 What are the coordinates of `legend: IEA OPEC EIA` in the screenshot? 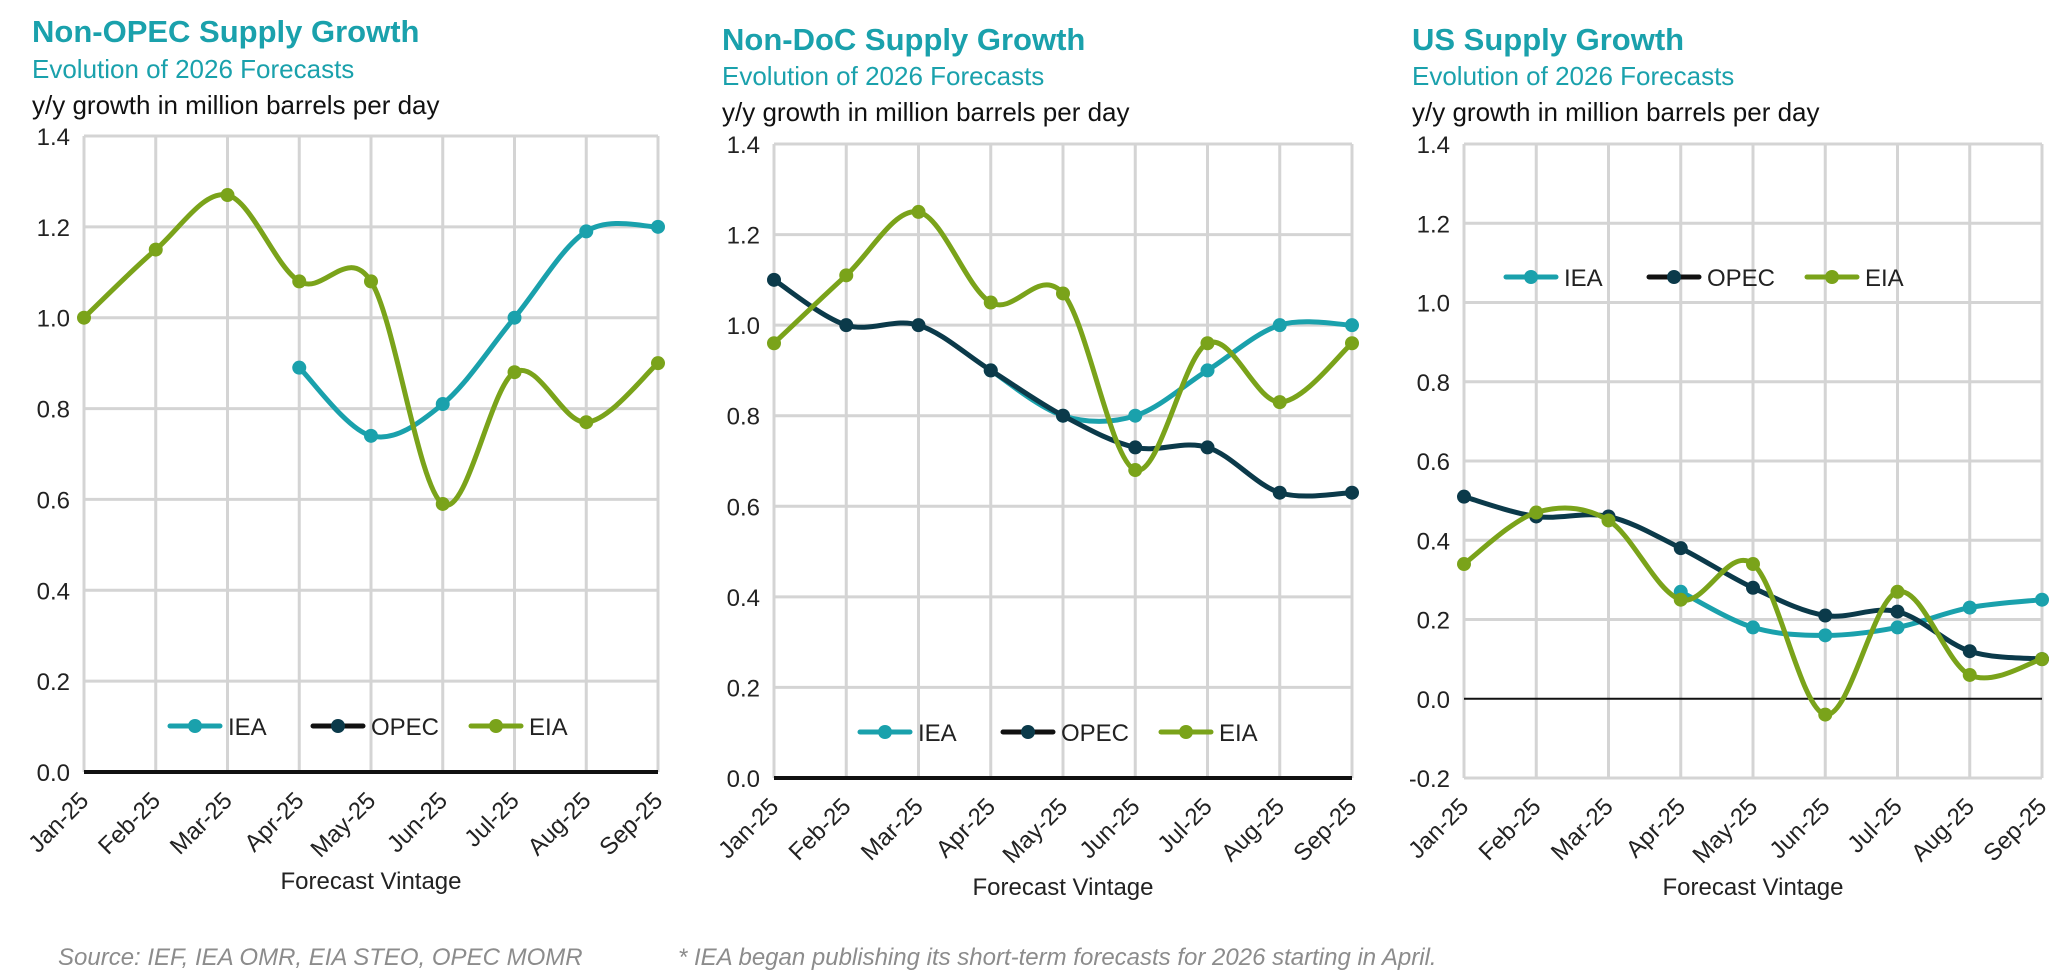 It's located at (1703, 278).